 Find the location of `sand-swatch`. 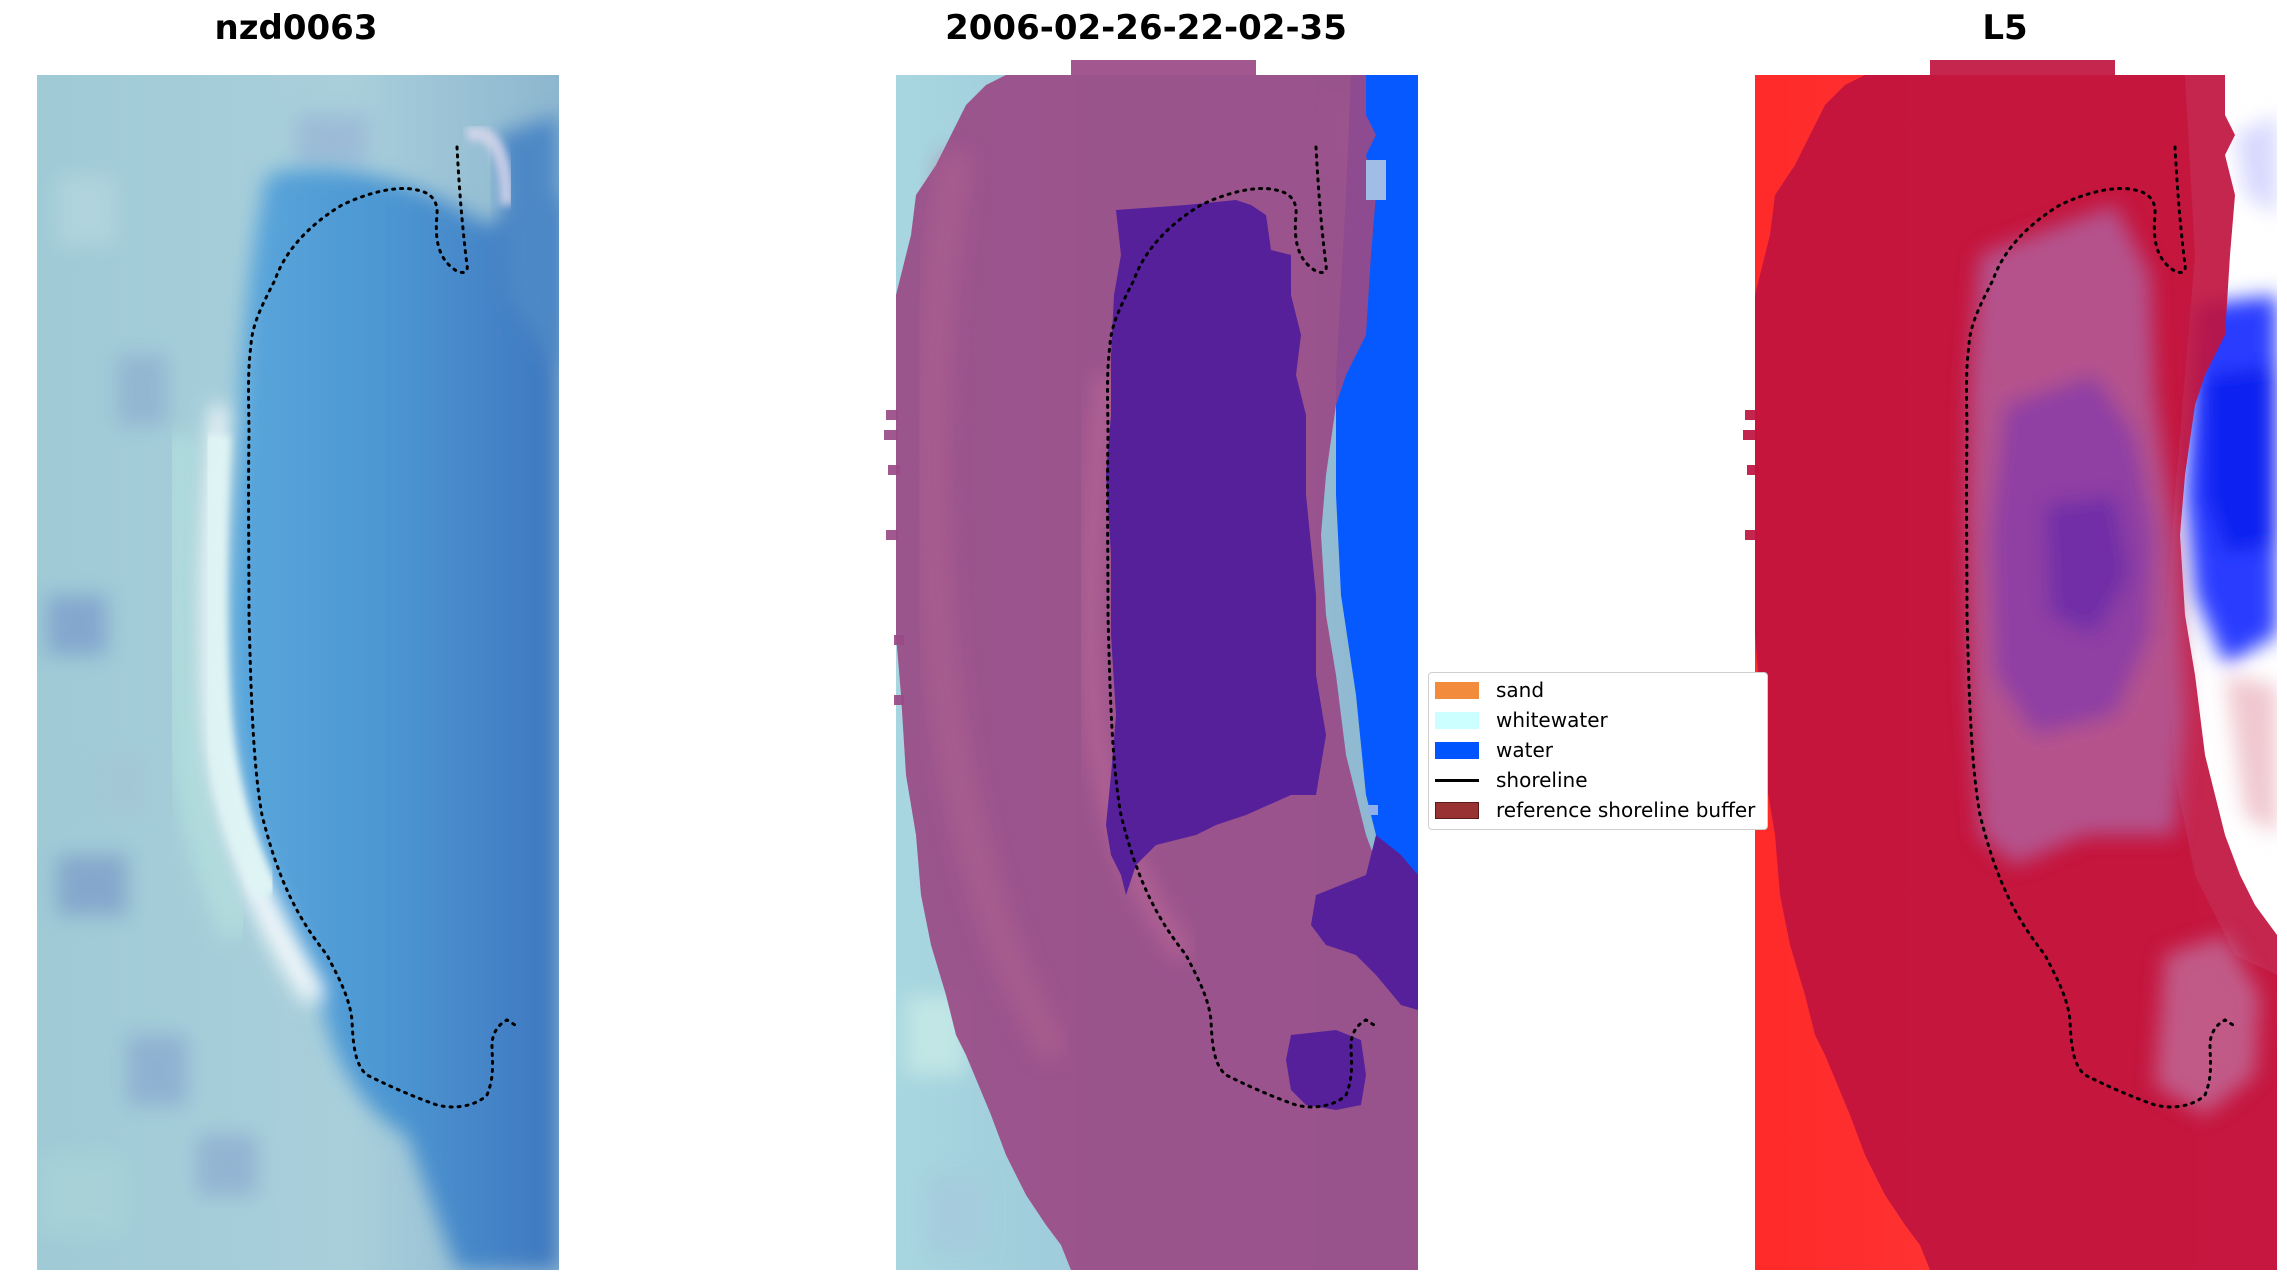

sand-swatch is located at coordinates (1457, 690).